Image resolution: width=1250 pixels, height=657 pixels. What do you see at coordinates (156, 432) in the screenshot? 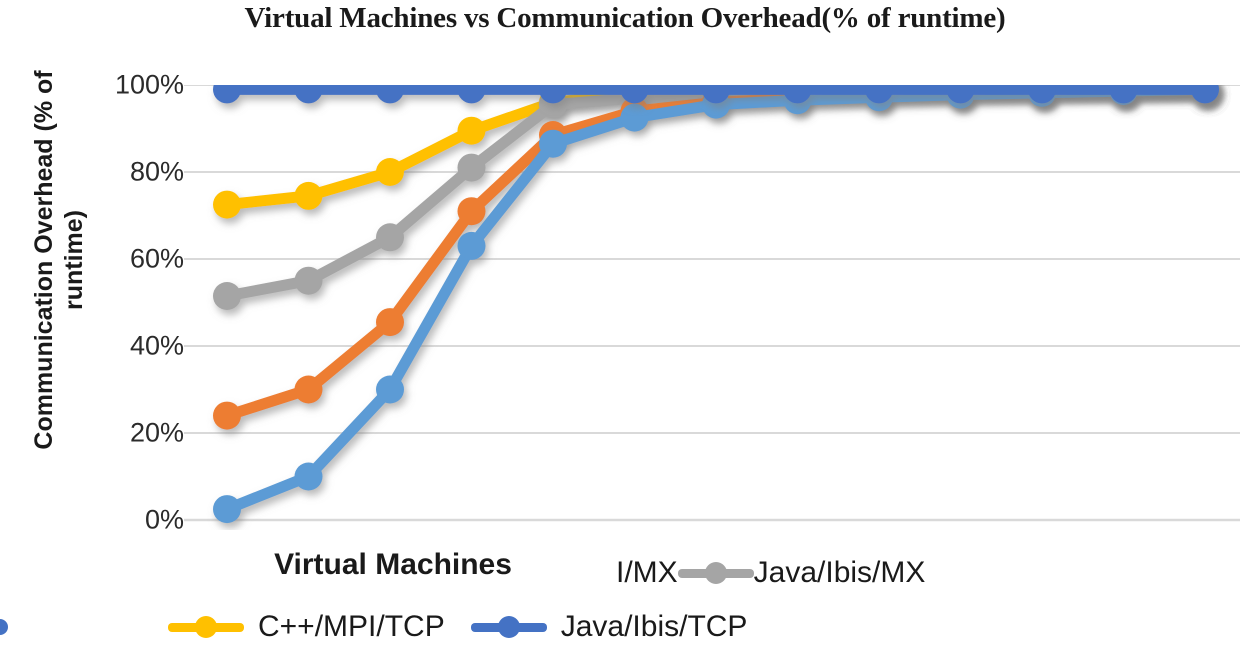
I see `y-axis-tick-label: 20%` at bounding box center [156, 432].